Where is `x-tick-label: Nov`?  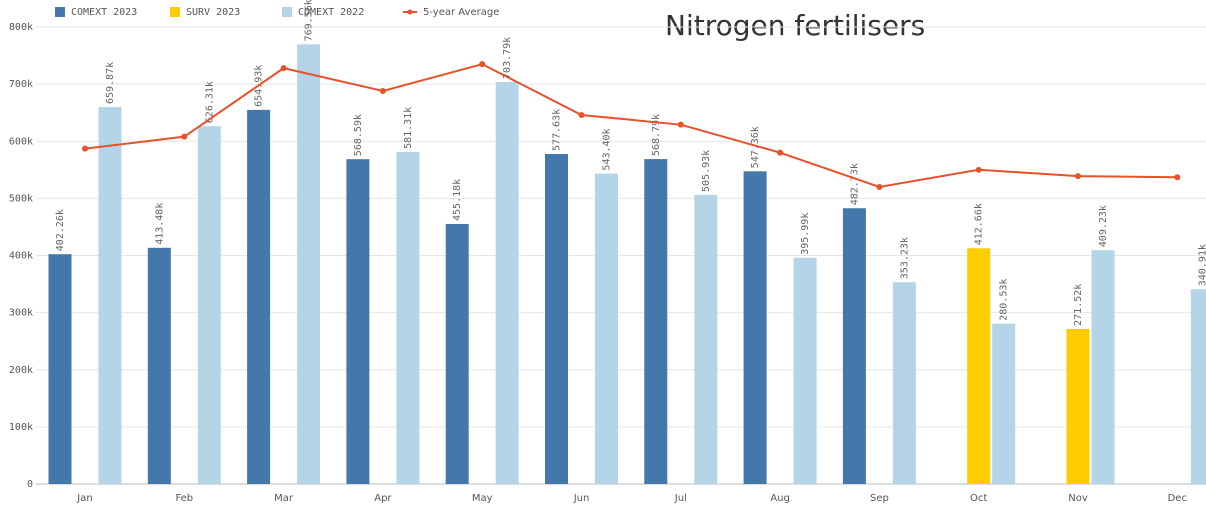
x-tick-label: Nov is located at coordinates (1078, 498).